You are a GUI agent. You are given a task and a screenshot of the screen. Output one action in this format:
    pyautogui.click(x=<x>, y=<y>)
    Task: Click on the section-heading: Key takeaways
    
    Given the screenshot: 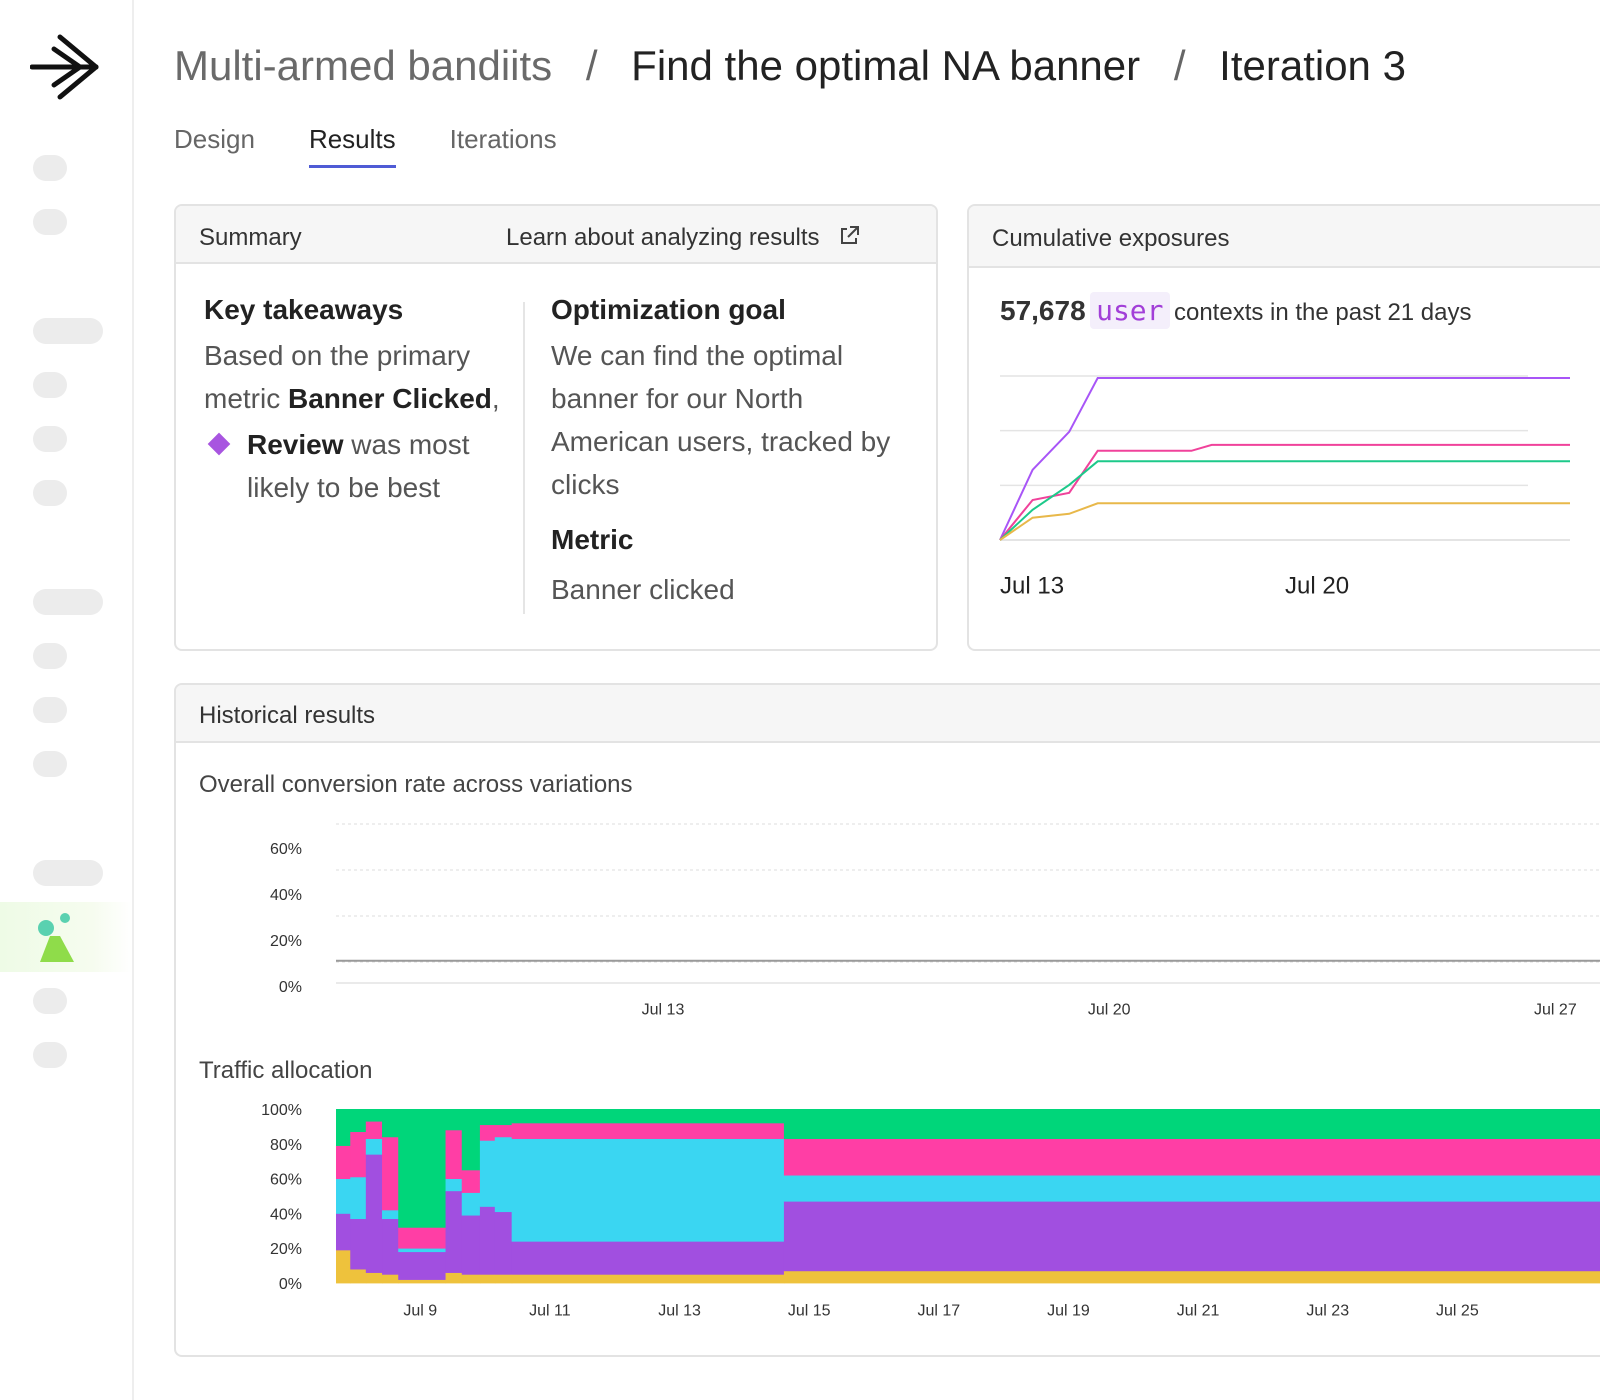 What is the action you would take?
    pyautogui.click(x=304, y=309)
    